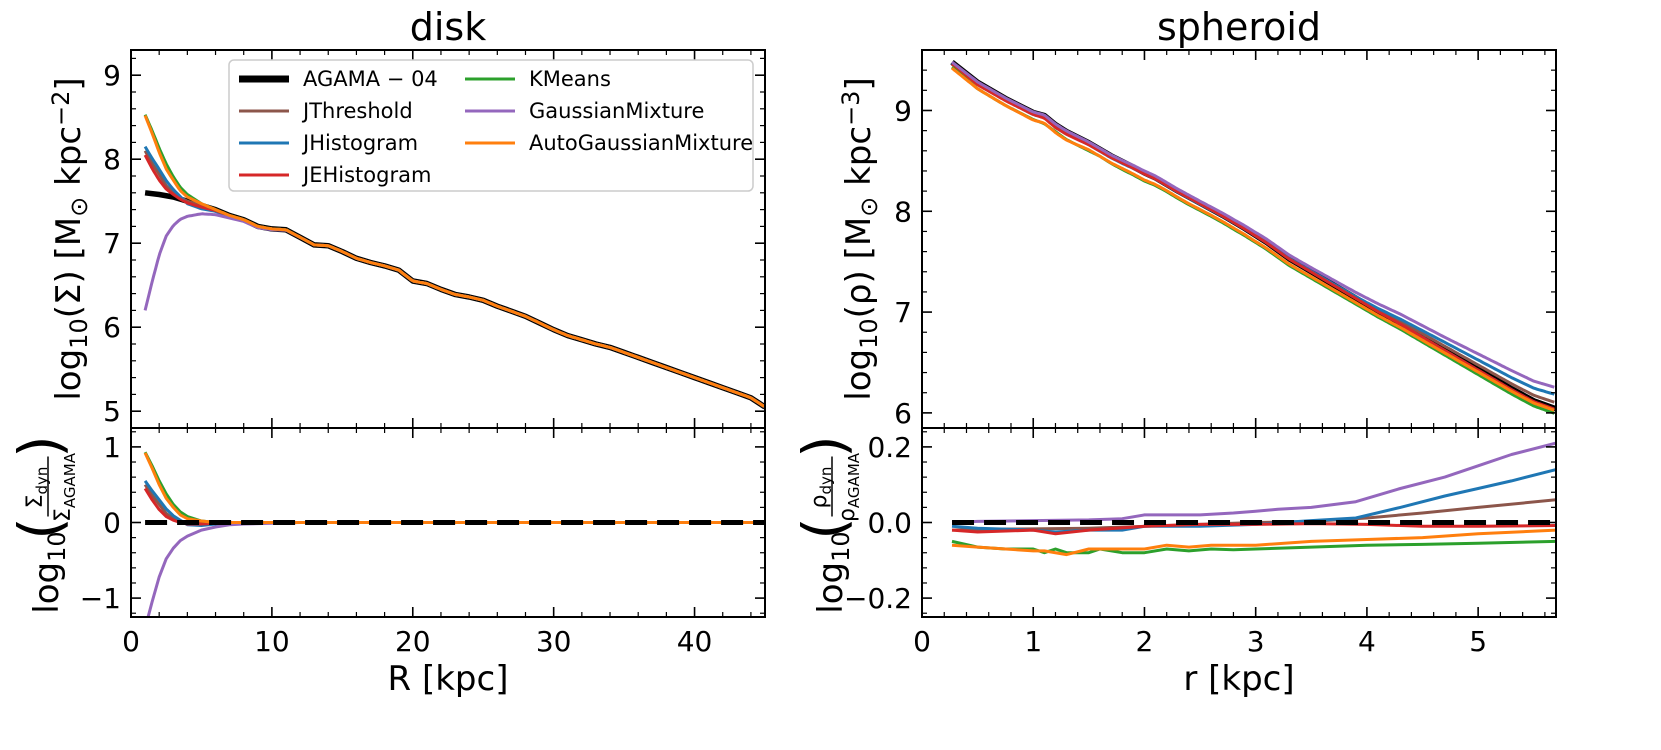 The width and height of the screenshot is (1661, 750). I want to click on y-tick-label: 0, so click(112, 523).